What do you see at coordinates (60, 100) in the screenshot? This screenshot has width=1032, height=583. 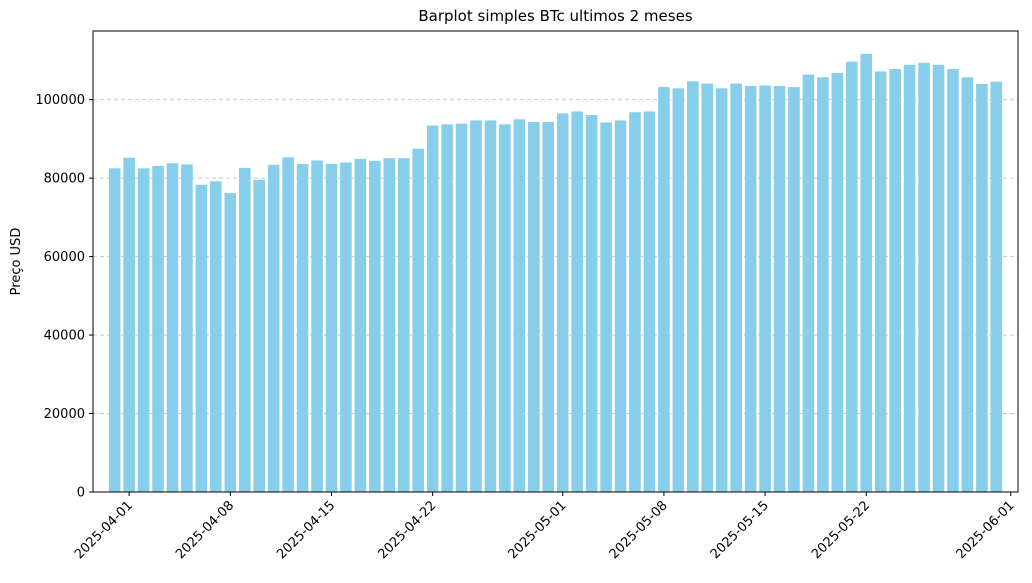 I see `y-tick-label: 100000` at bounding box center [60, 100].